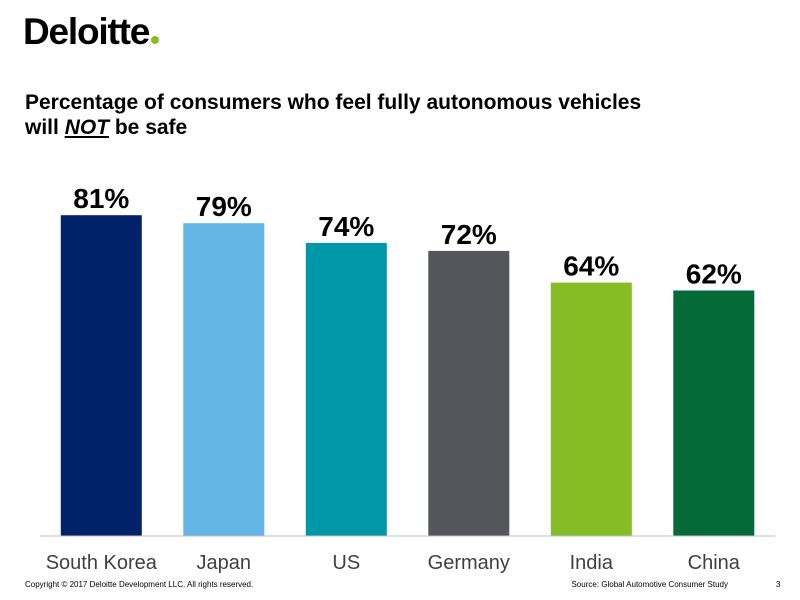 The height and width of the screenshot is (600, 800). I want to click on bar-japan, so click(224, 379).